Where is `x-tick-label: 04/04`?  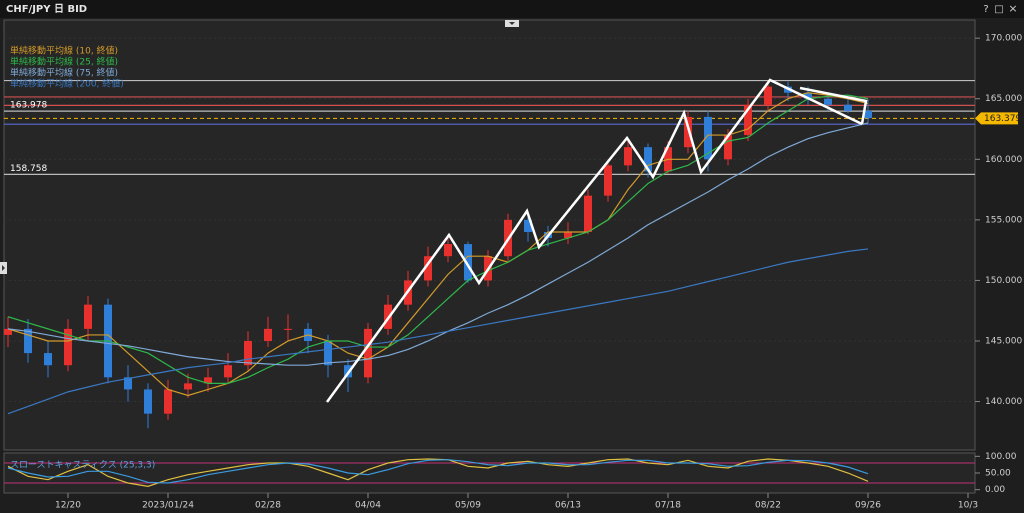 x-tick-label: 04/04 is located at coordinates (368, 506).